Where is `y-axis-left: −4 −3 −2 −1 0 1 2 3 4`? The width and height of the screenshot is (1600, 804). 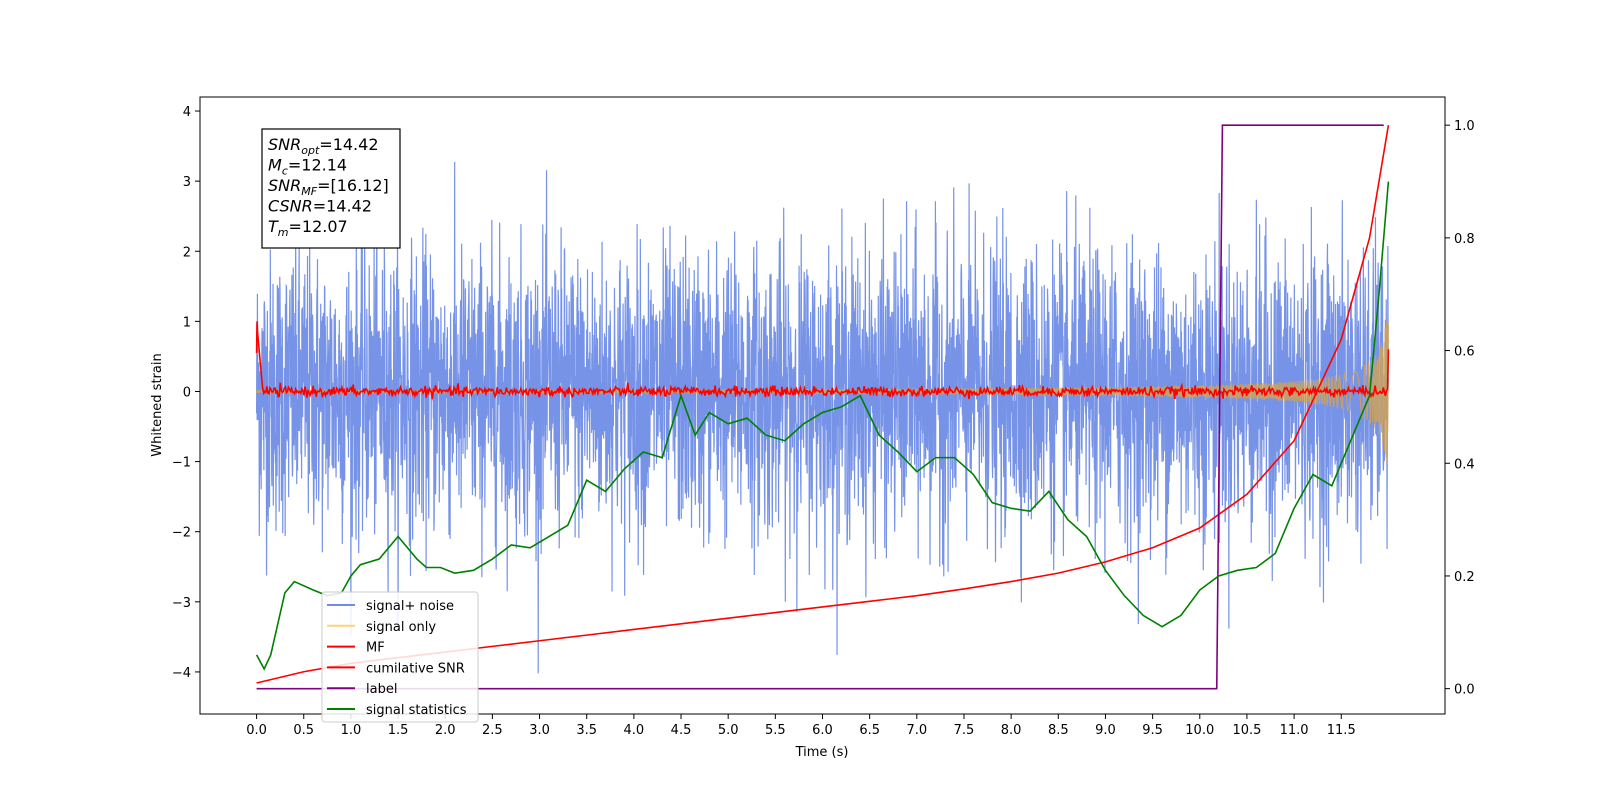
y-axis-left: −4 −3 −2 −1 0 1 2 3 4 is located at coordinates (186, 393).